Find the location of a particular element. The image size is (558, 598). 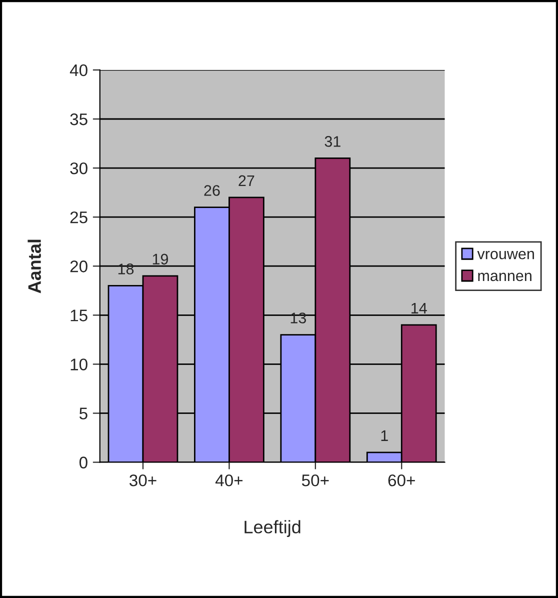

x-tick-label: 40+ is located at coordinates (229, 480).